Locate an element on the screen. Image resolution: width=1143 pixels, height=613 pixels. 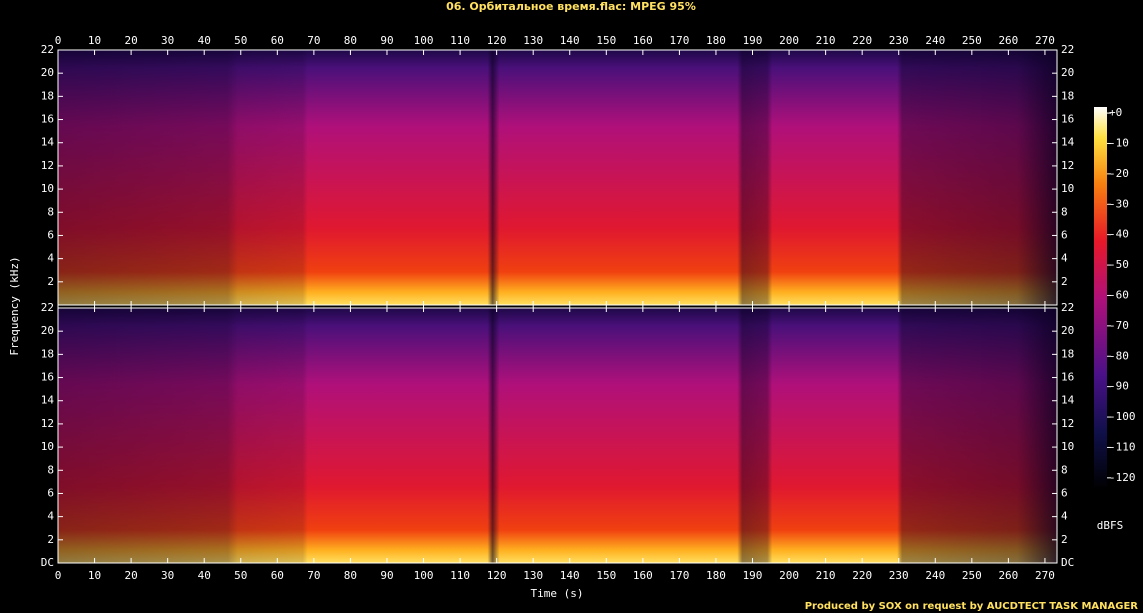
colorbar-tick-label: -10 is located at coordinates (1119, 142).